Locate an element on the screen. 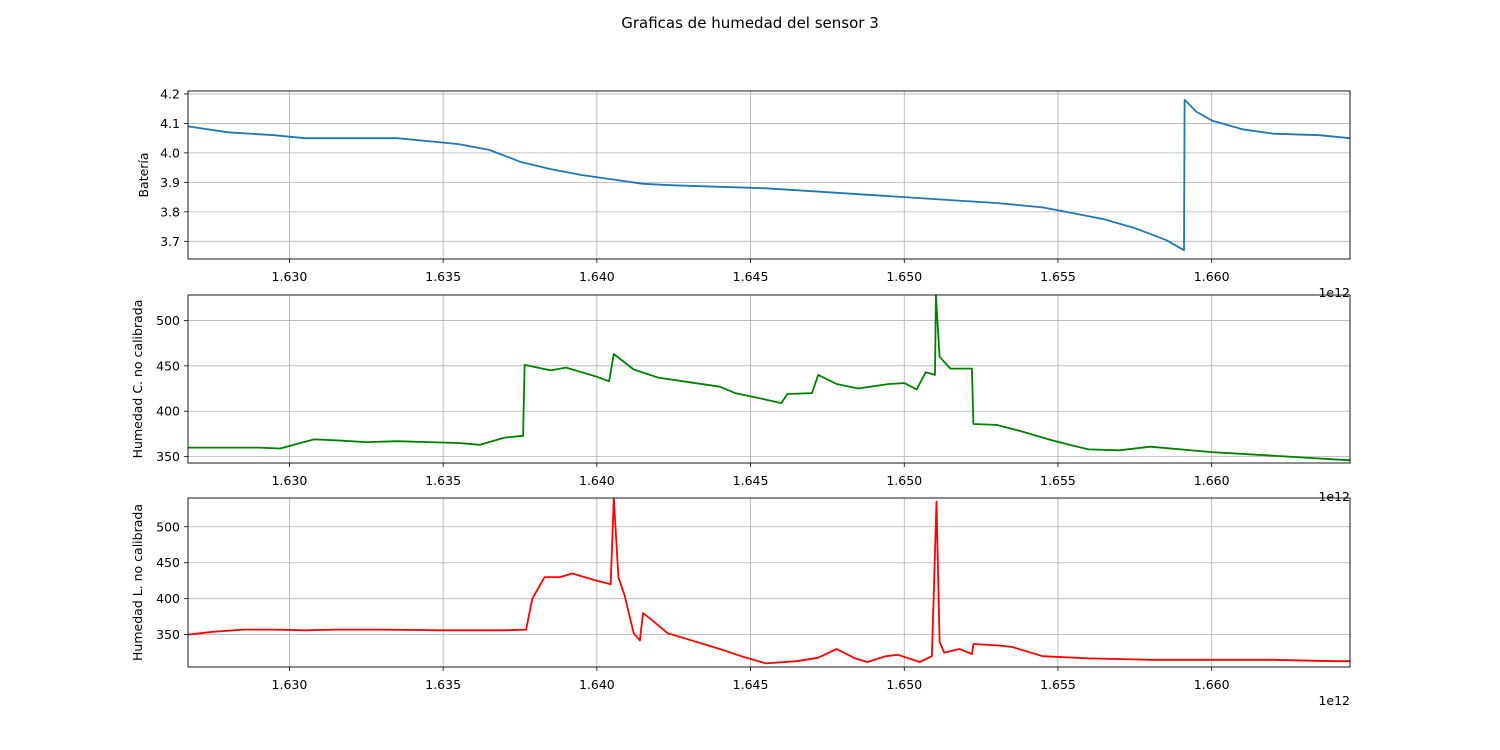  y-tick-label: 4.0 is located at coordinates (170, 152).